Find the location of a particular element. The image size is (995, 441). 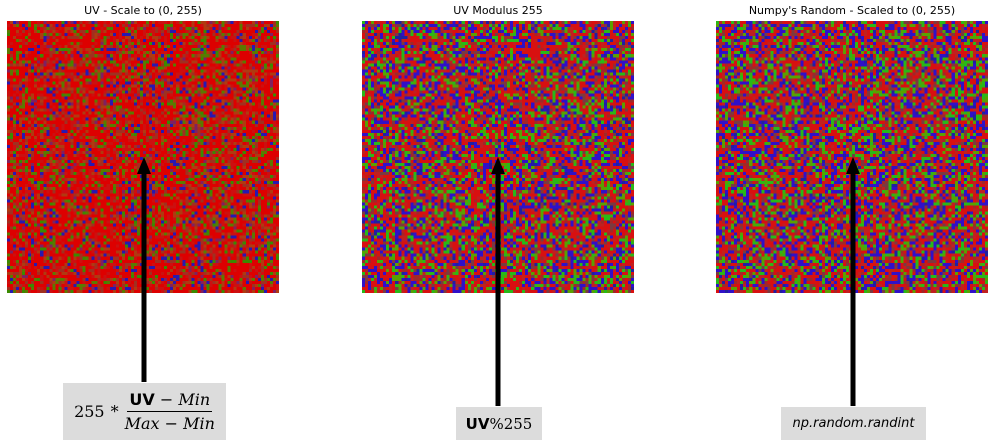

mod-expression: UV%255 is located at coordinates (499, 424).